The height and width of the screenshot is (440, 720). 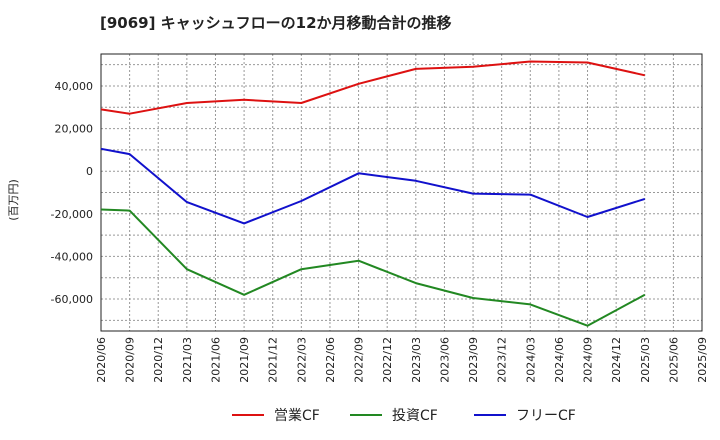 I want to click on x-tick-label: 2022/12, so click(x=387, y=360).